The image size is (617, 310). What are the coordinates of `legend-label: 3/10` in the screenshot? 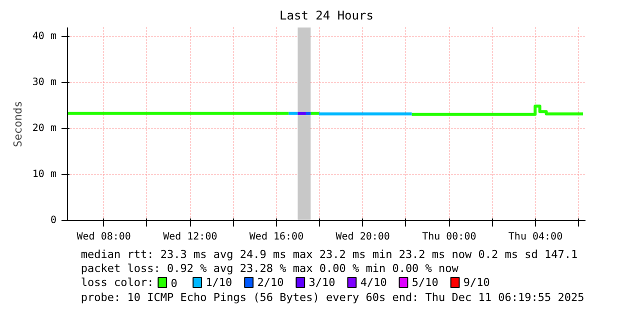 It's located at (322, 282).